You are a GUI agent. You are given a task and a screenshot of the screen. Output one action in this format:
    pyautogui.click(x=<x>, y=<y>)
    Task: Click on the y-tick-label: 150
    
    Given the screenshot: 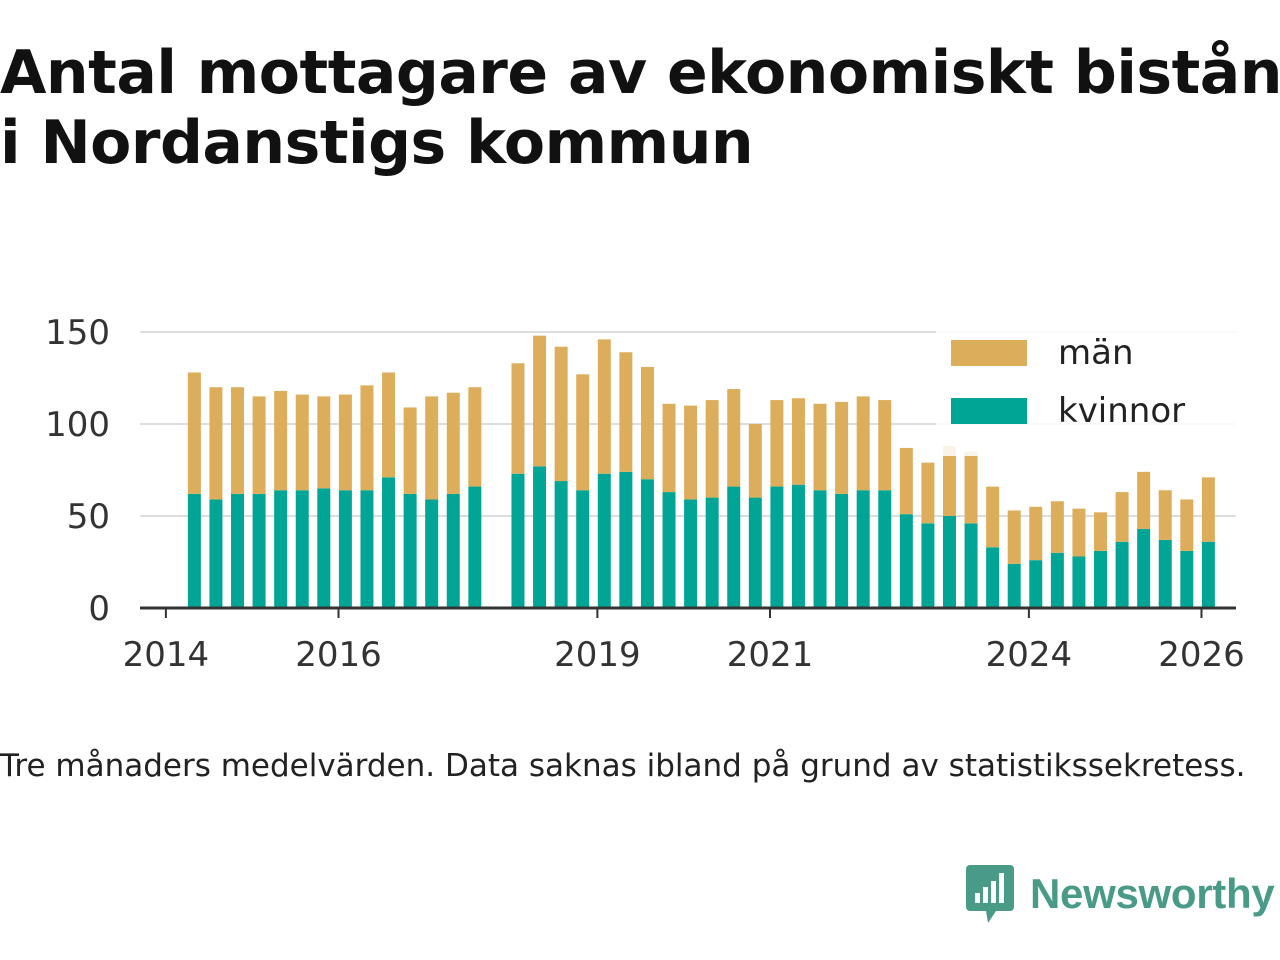 What is the action you would take?
    pyautogui.click(x=77, y=333)
    